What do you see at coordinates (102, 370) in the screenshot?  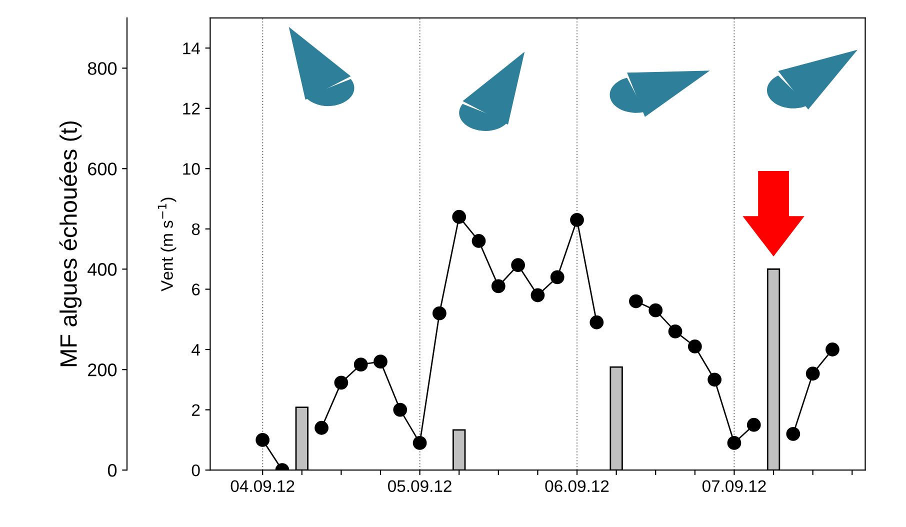 I see `y2-tick-label: 200` at bounding box center [102, 370].